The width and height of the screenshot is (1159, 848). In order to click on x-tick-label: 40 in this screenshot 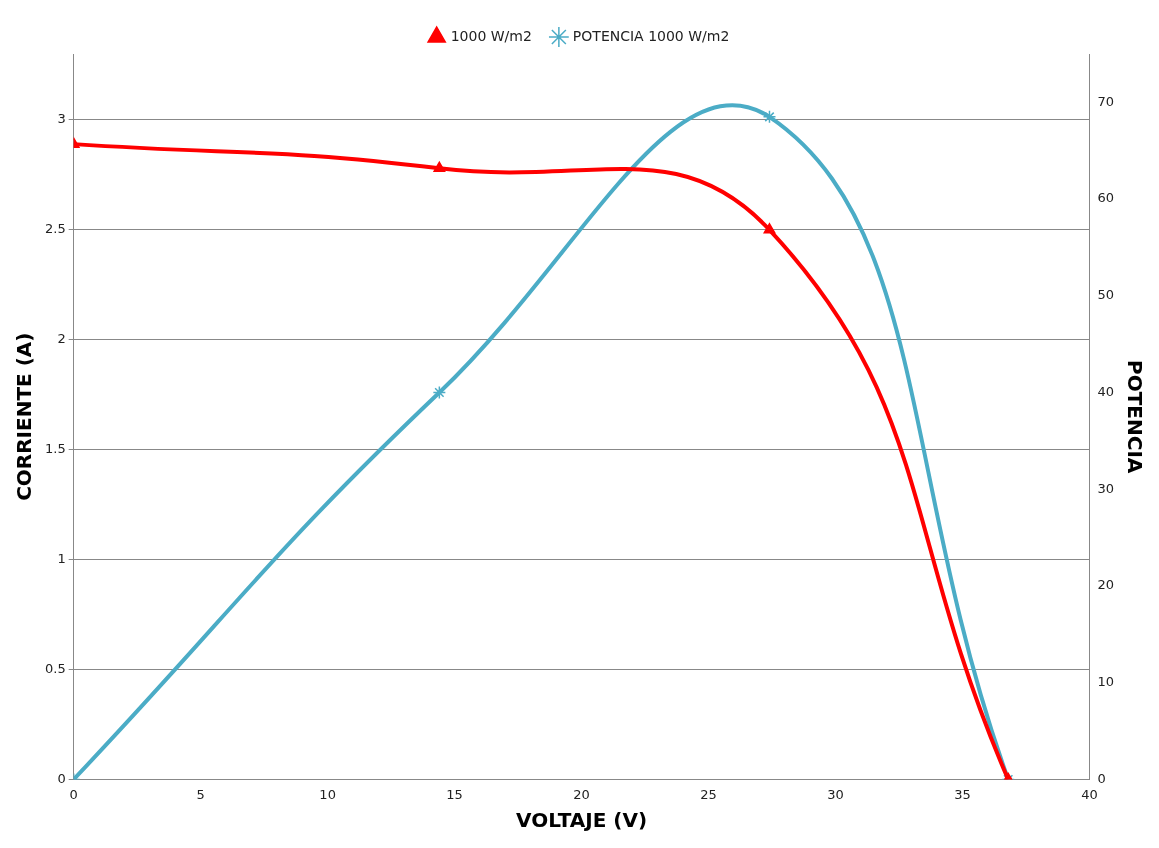, I will do `click(1089, 794)`.